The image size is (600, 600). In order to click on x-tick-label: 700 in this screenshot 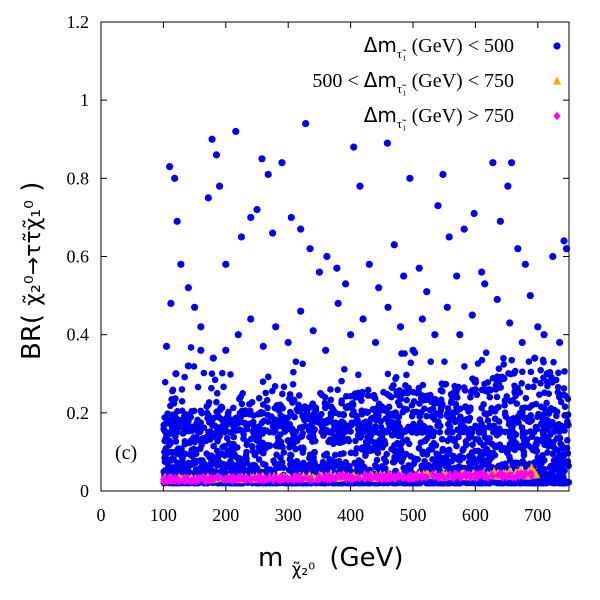, I will do `click(537, 515)`.